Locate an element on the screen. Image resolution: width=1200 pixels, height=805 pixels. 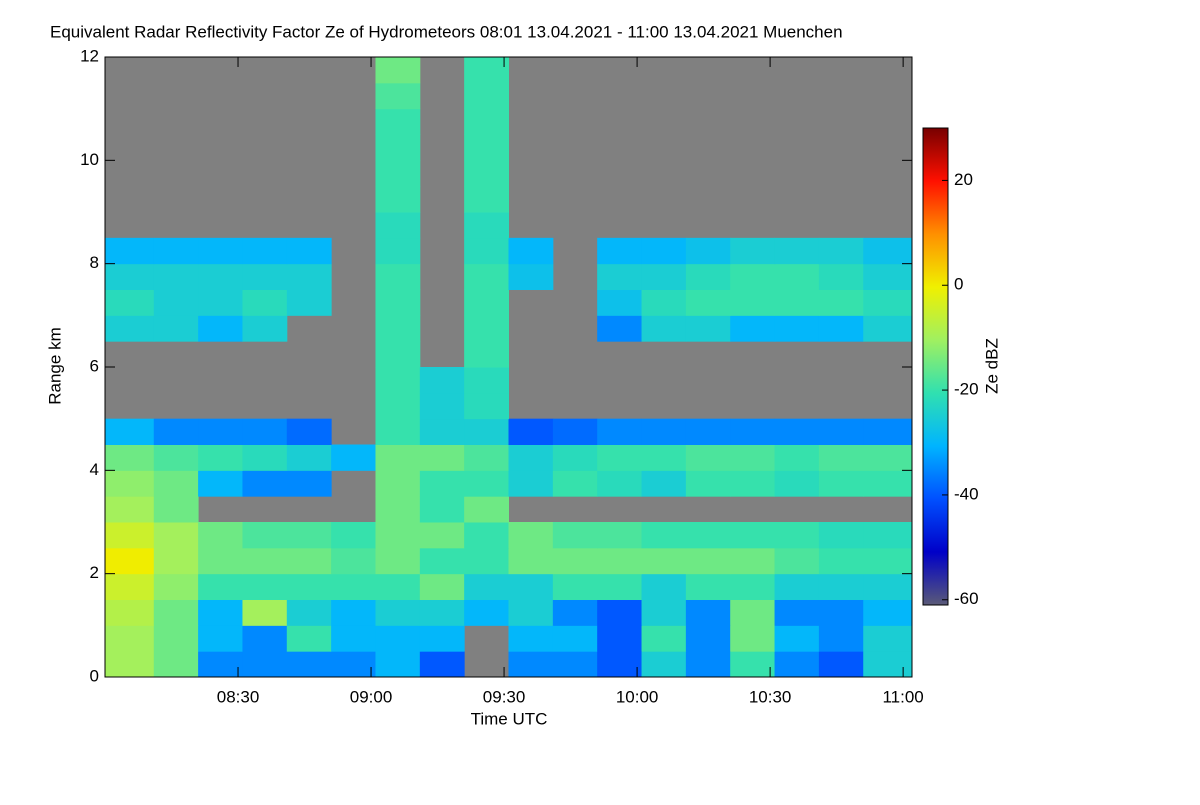
x-tick-label: 09:00 is located at coordinates (371, 696).